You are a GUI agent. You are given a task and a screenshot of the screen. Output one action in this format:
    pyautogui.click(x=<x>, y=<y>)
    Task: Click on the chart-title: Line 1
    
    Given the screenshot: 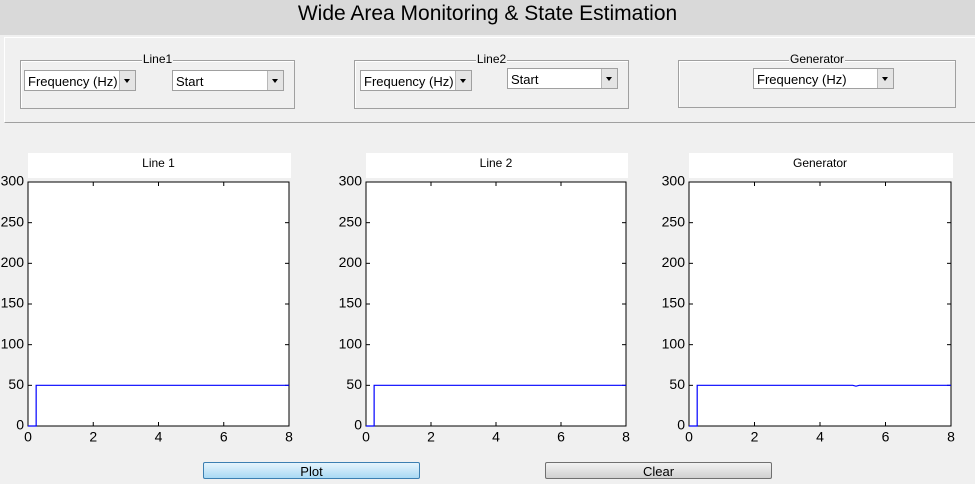 What is the action you would take?
    pyautogui.click(x=158, y=163)
    